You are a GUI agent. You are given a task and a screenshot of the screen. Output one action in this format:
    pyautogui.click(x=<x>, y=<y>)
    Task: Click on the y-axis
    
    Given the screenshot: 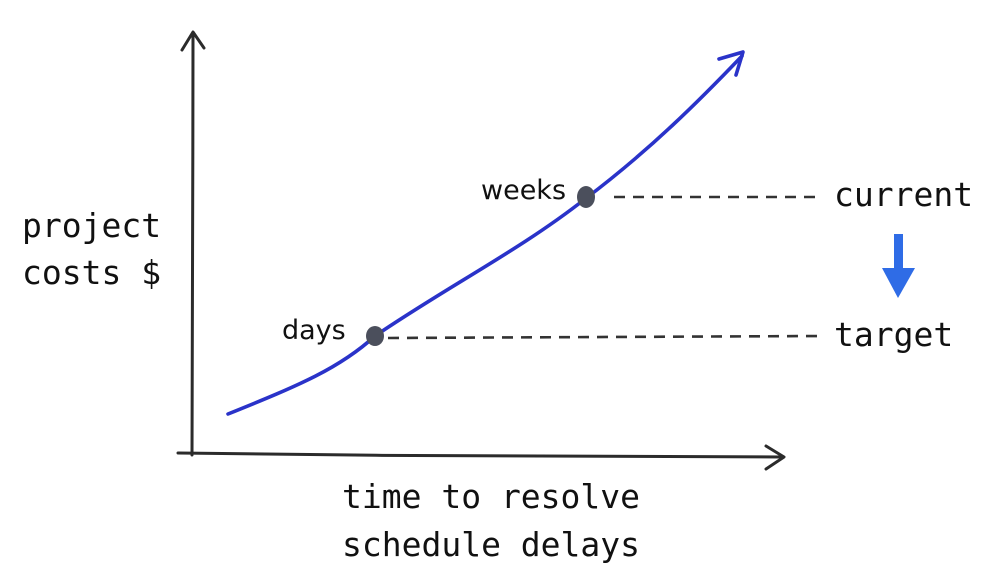 What is the action you would take?
    pyautogui.click(x=192, y=245)
    